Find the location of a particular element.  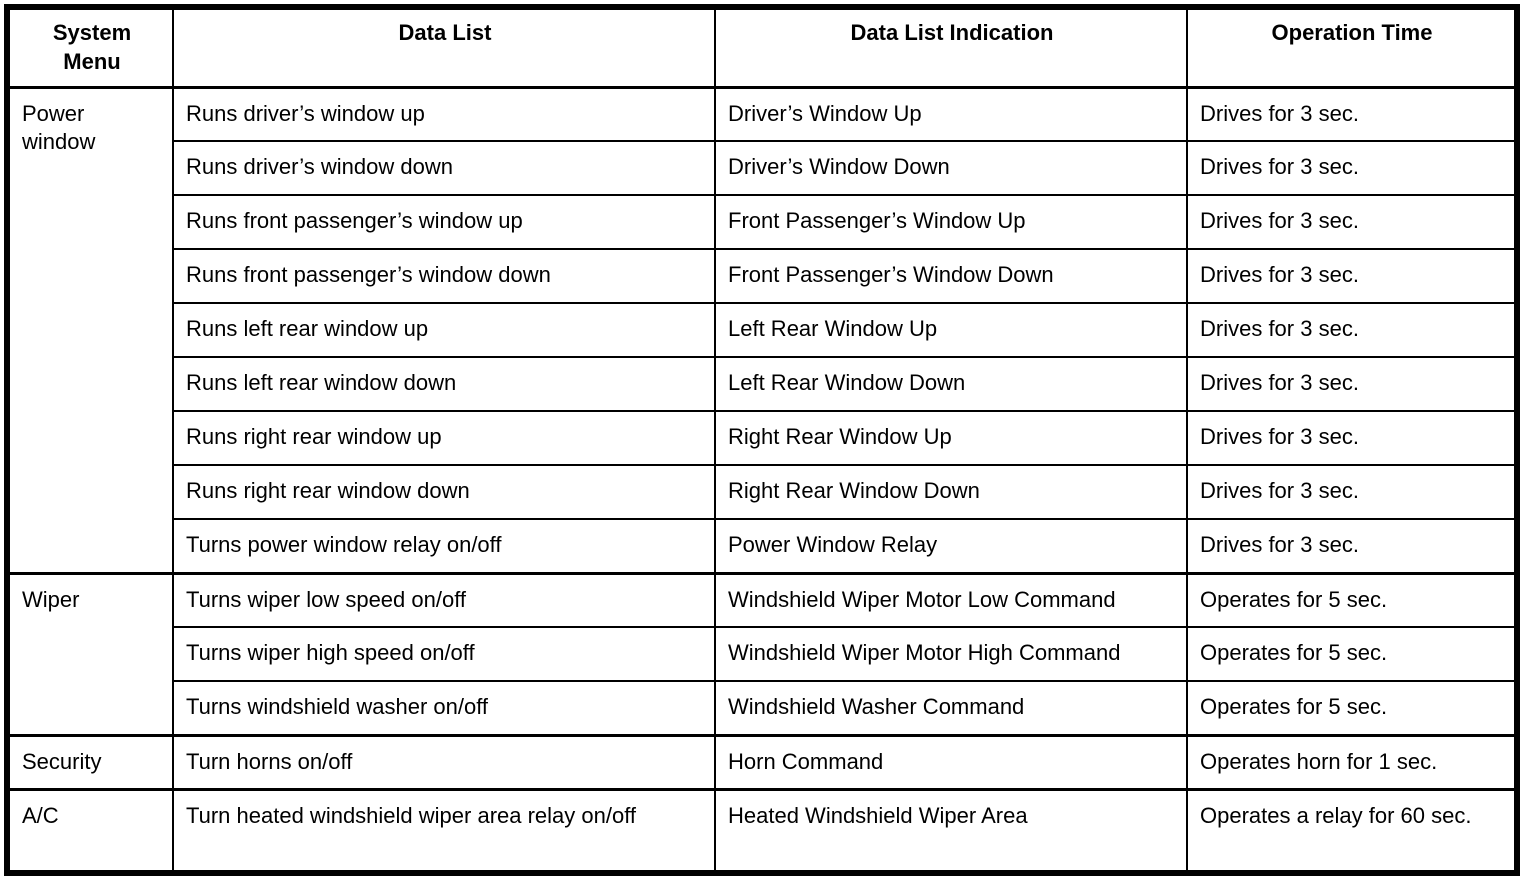

indication-cell: Right Rear Window Down is located at coordinates (951, 492).